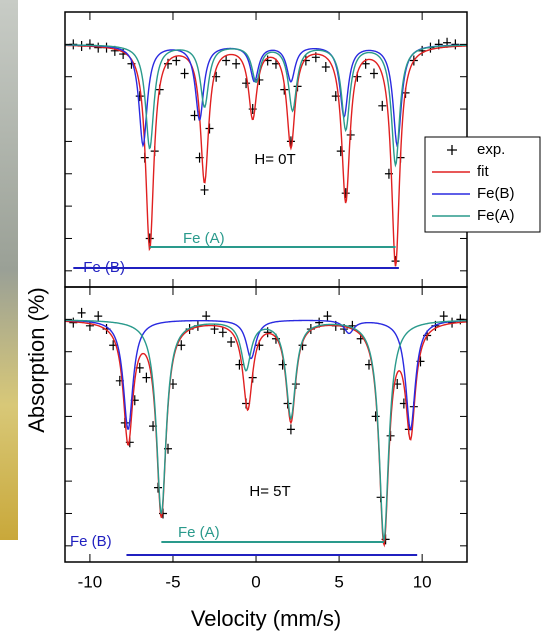  What do you see at coordinates (496, 193) in the screenshot?
I see `legend-label: Fe(B)` at bounding box center [496, 193].